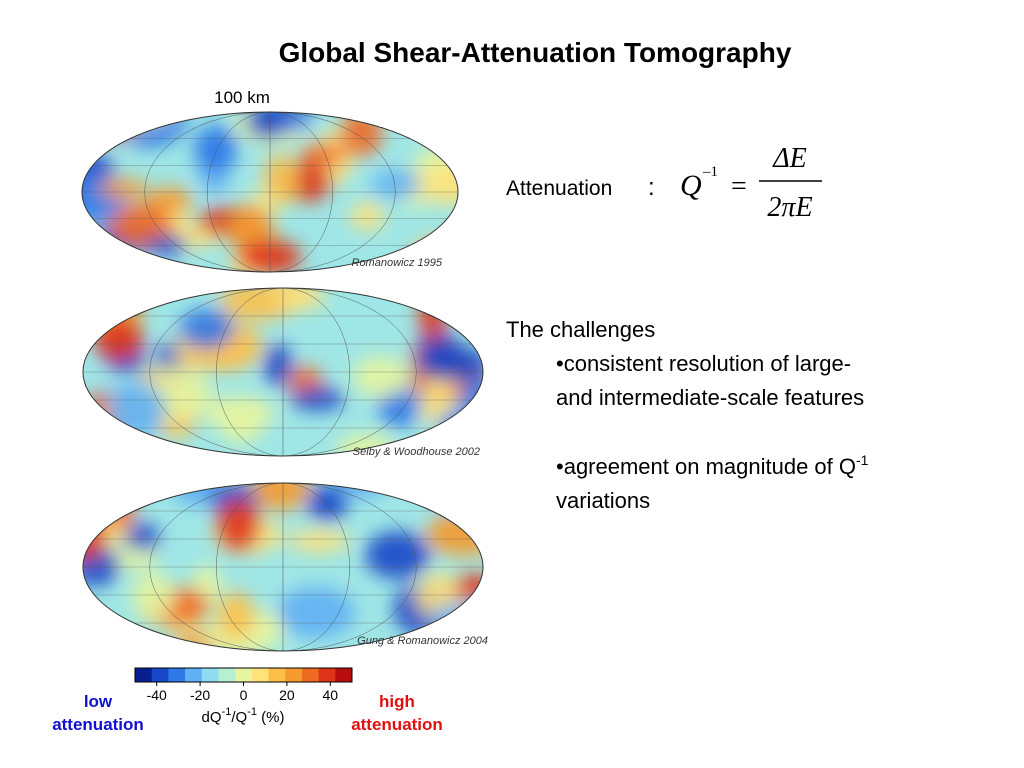 This screenshot has height=768, width=1024. What do you see at coordinates (706, 466) in the screenshot?
I see `bullet-text: •agreement on magnitude of Q` at bounding box center [706, 466].